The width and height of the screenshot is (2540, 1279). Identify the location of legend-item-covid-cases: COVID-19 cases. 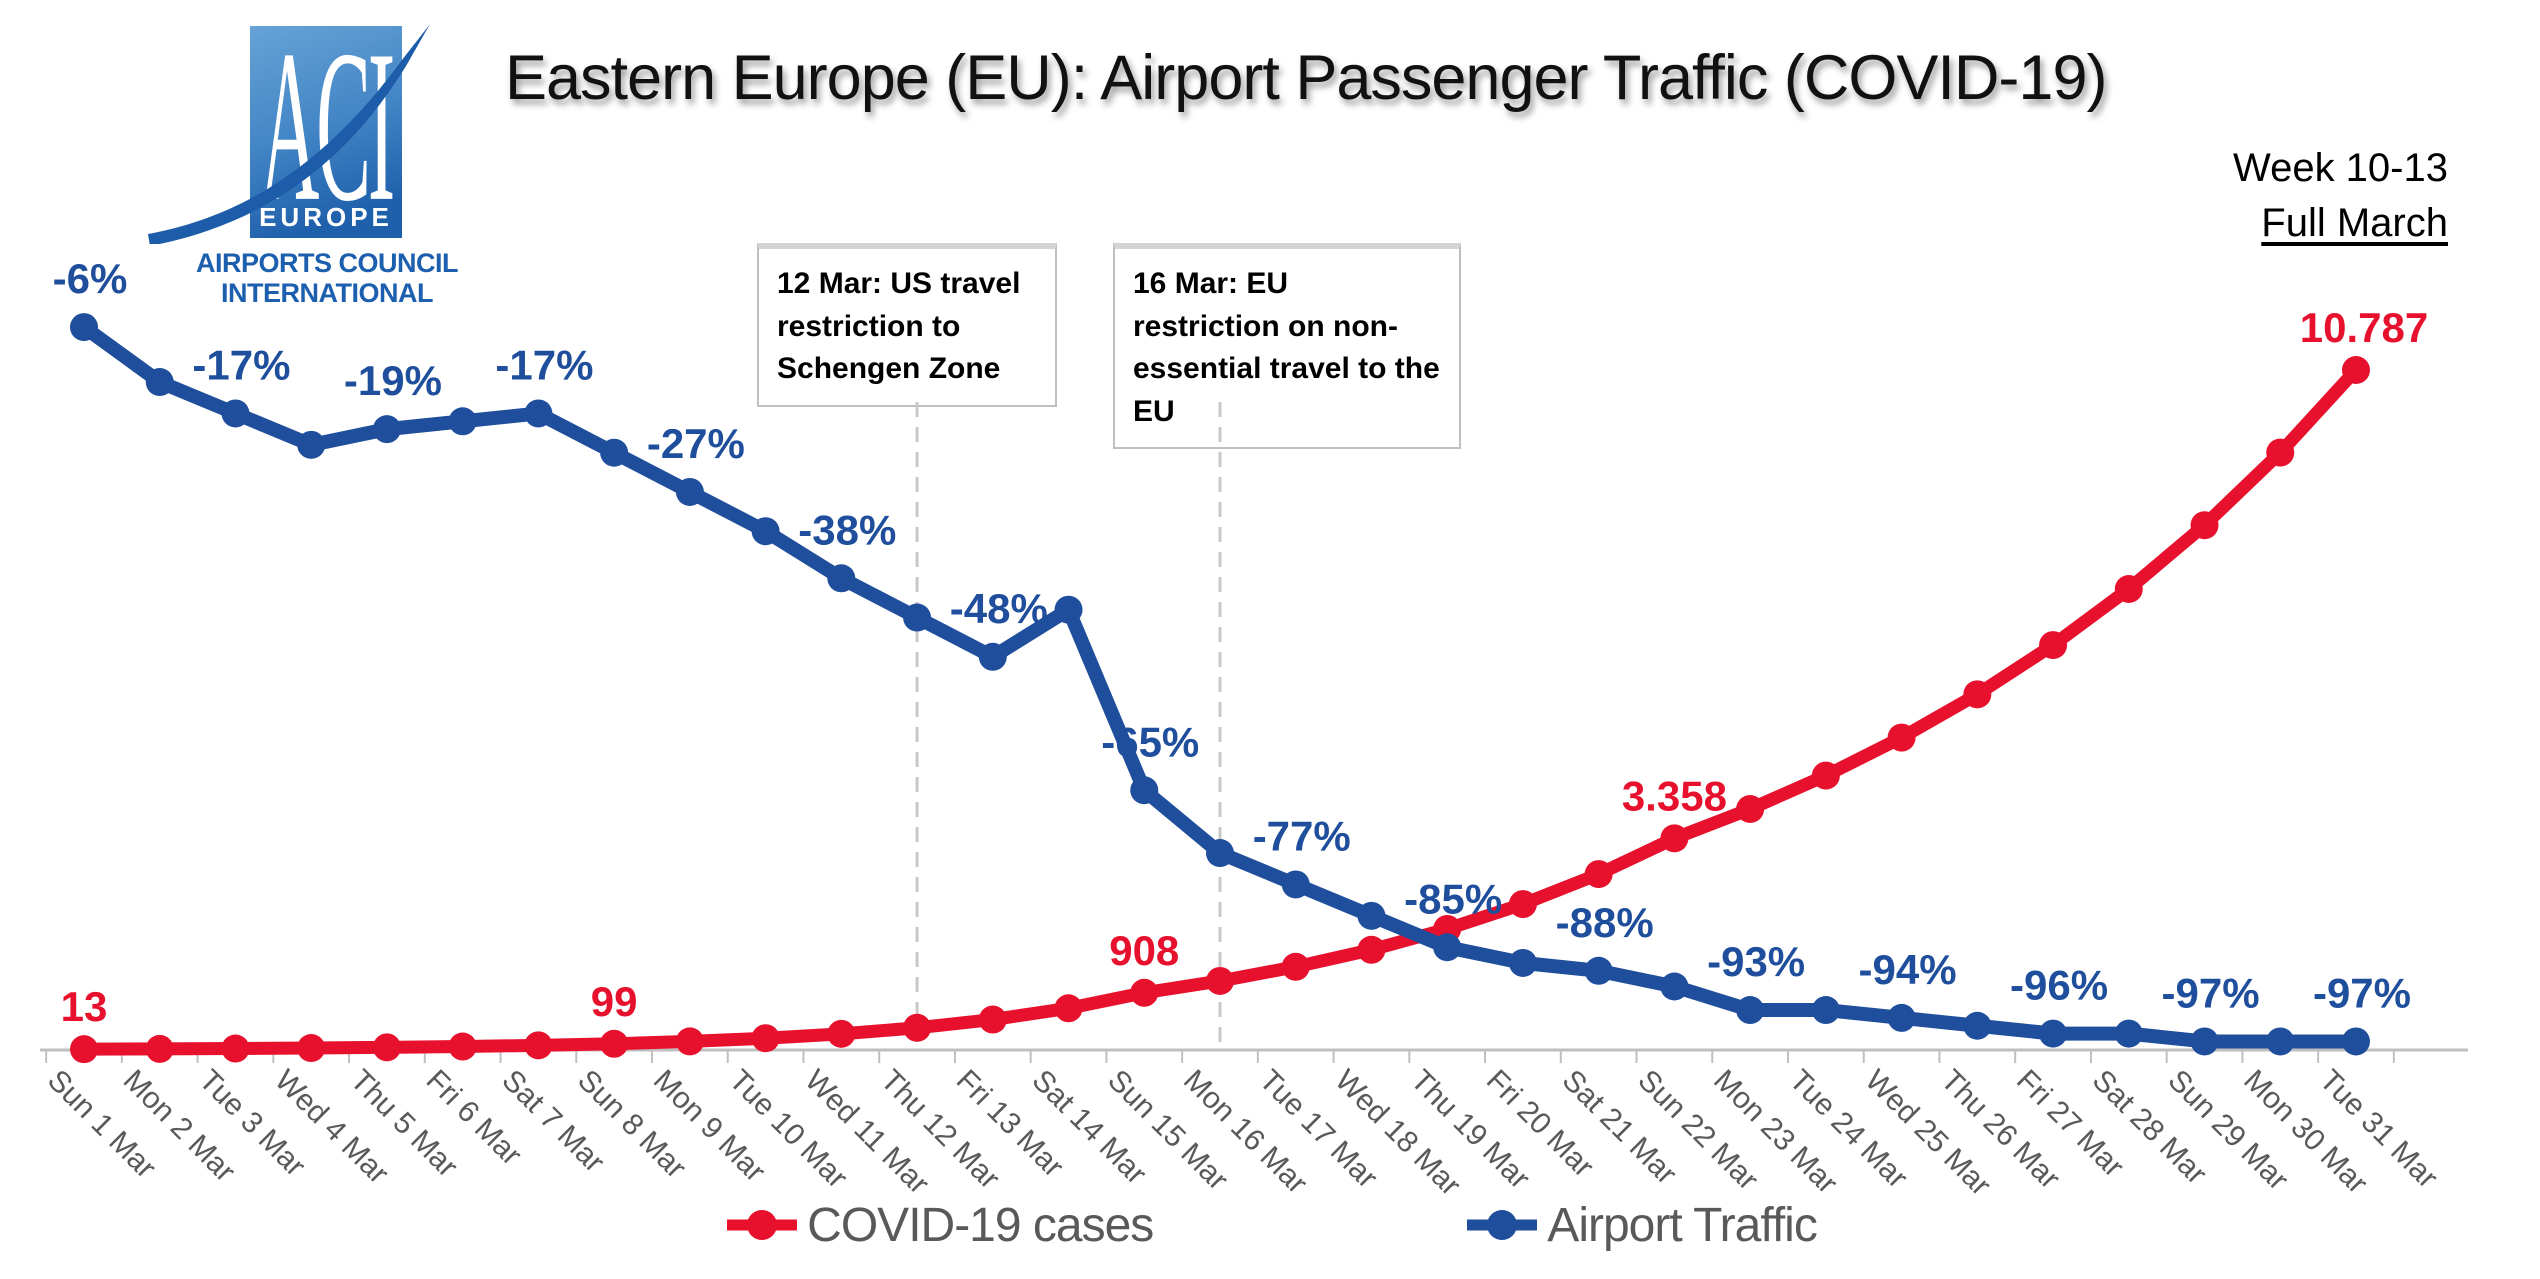
(938, 1225).